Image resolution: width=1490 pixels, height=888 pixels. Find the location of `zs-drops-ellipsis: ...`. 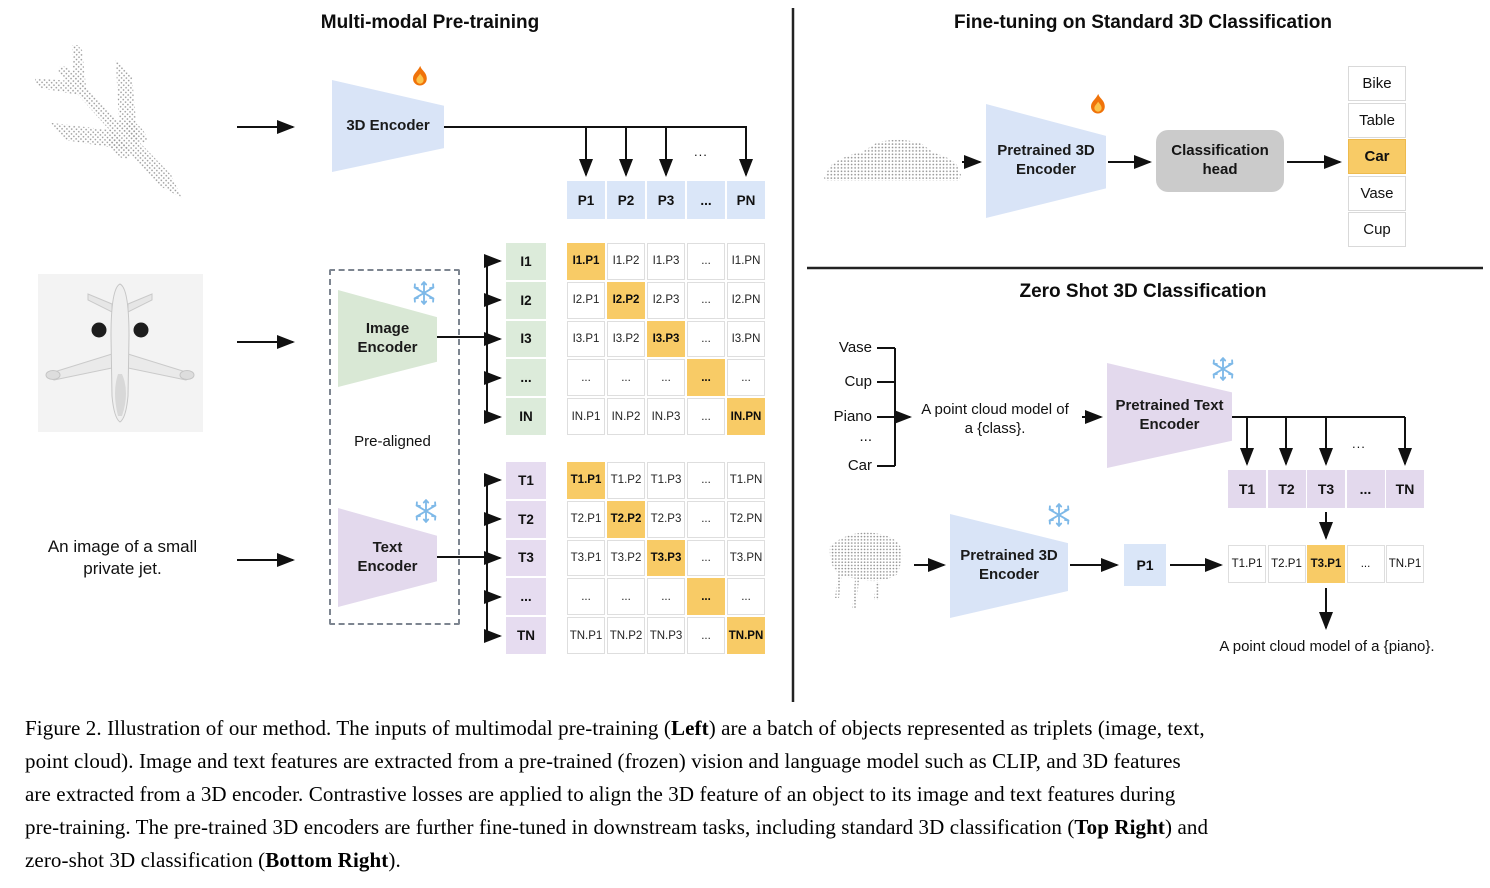

zs-drops-ellipsis: ... is located at coordinates (1359, 443).